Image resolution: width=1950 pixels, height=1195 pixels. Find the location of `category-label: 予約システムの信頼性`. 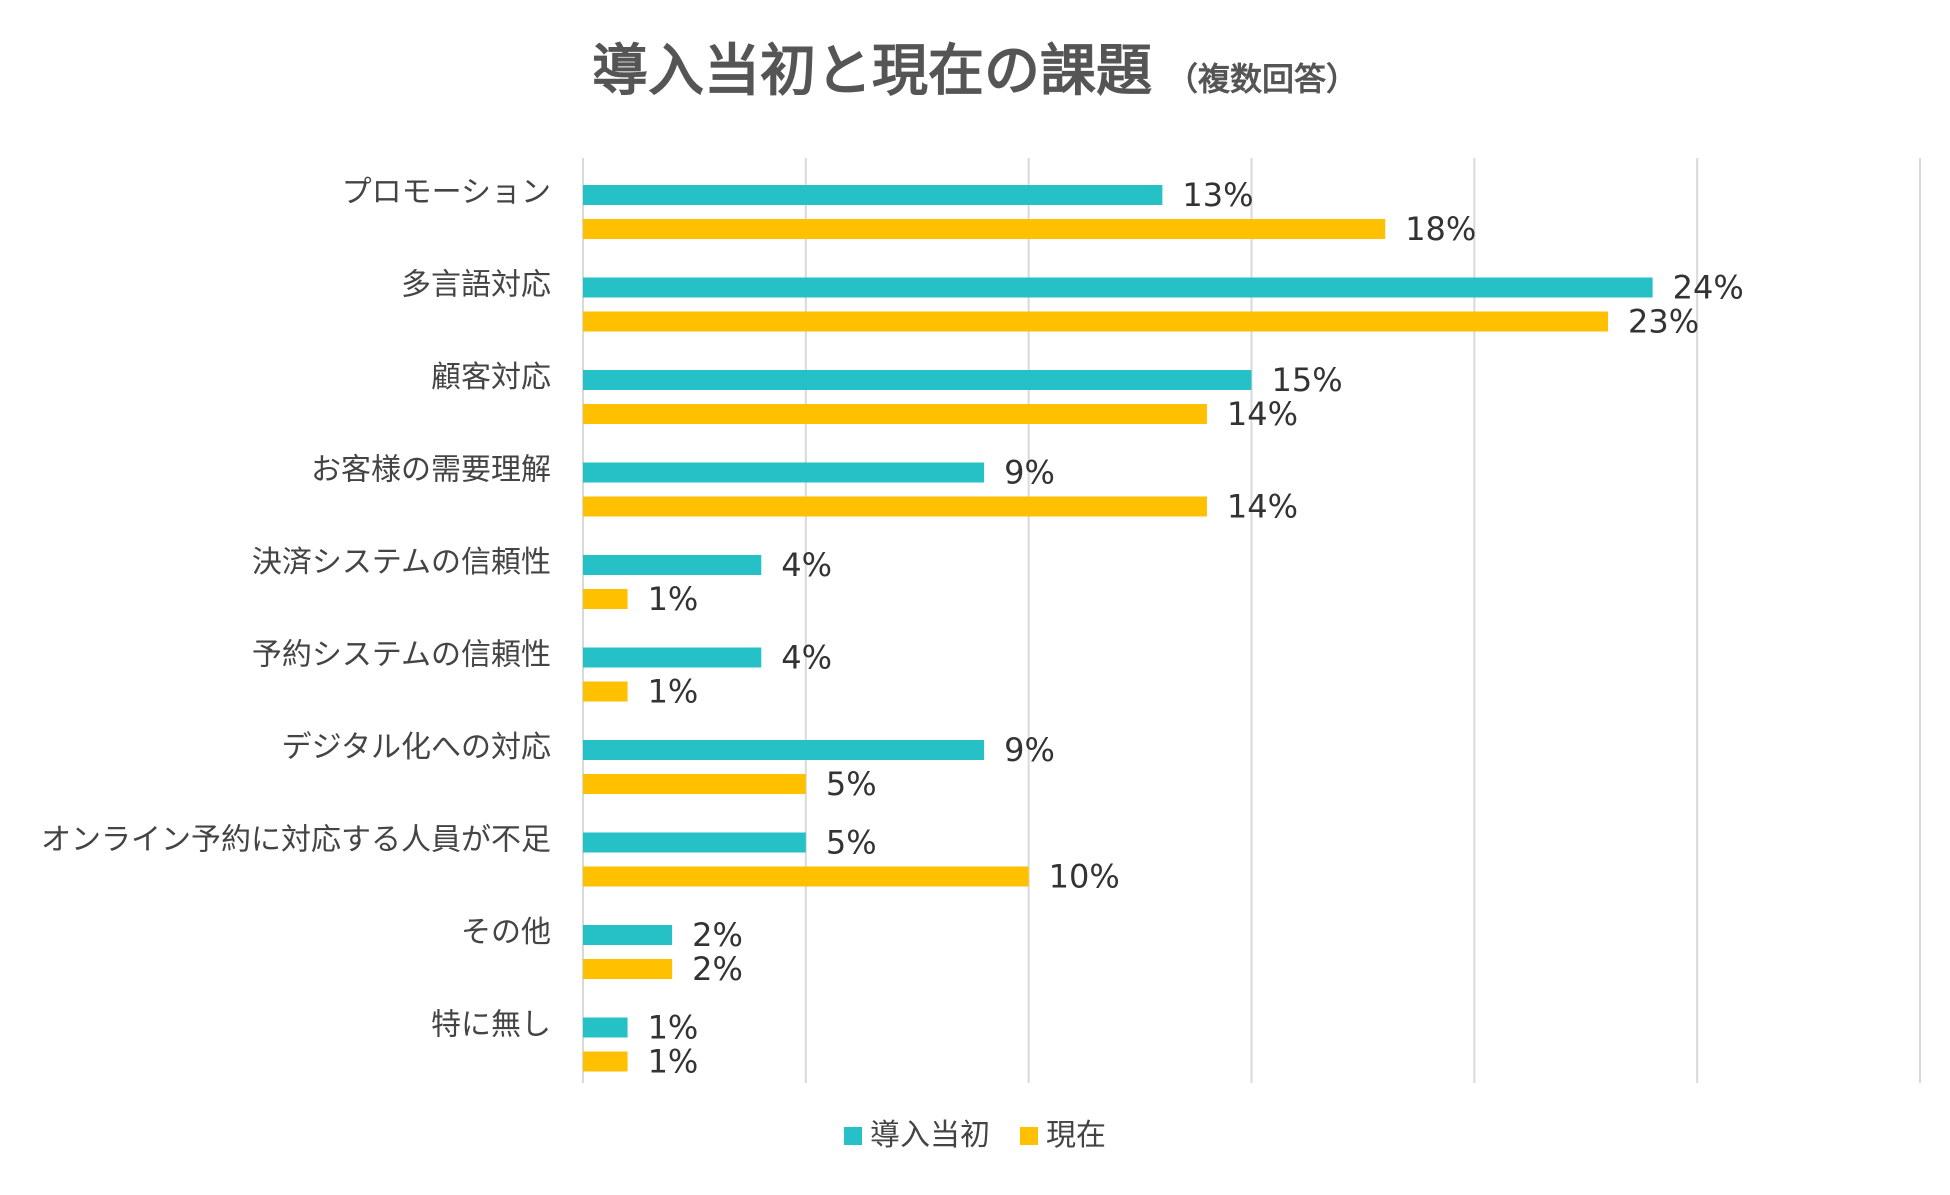

category-label: 予約システムの信頼性 is located at coordinates (401, 655).